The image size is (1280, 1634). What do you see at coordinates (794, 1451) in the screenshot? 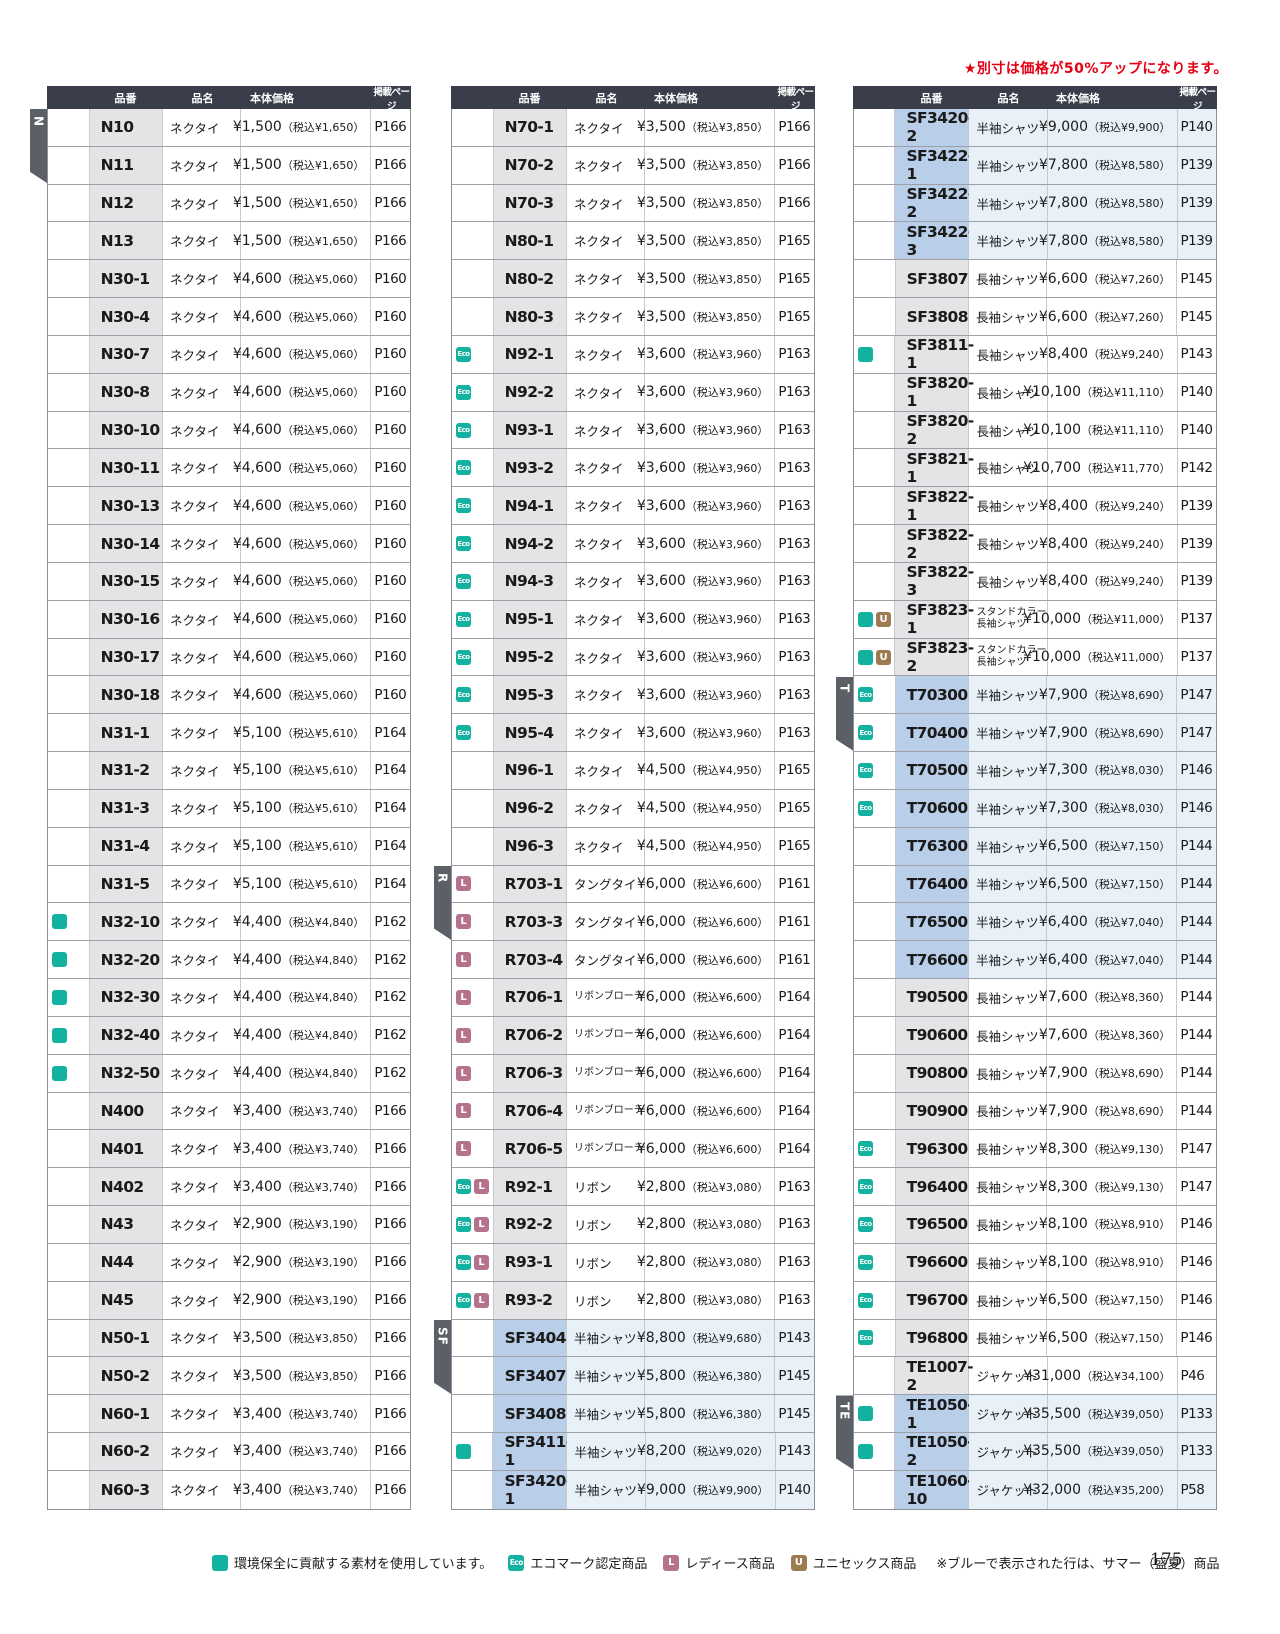
I see `page-reference: P143` at bounding box center [794, 1451].